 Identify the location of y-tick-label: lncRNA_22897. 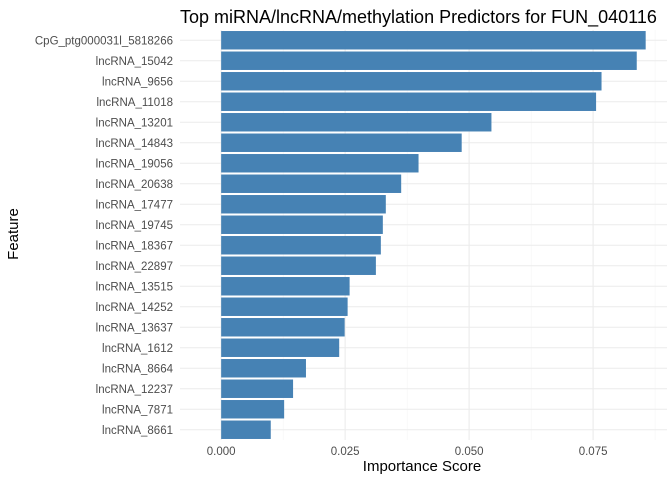
(134, 267).